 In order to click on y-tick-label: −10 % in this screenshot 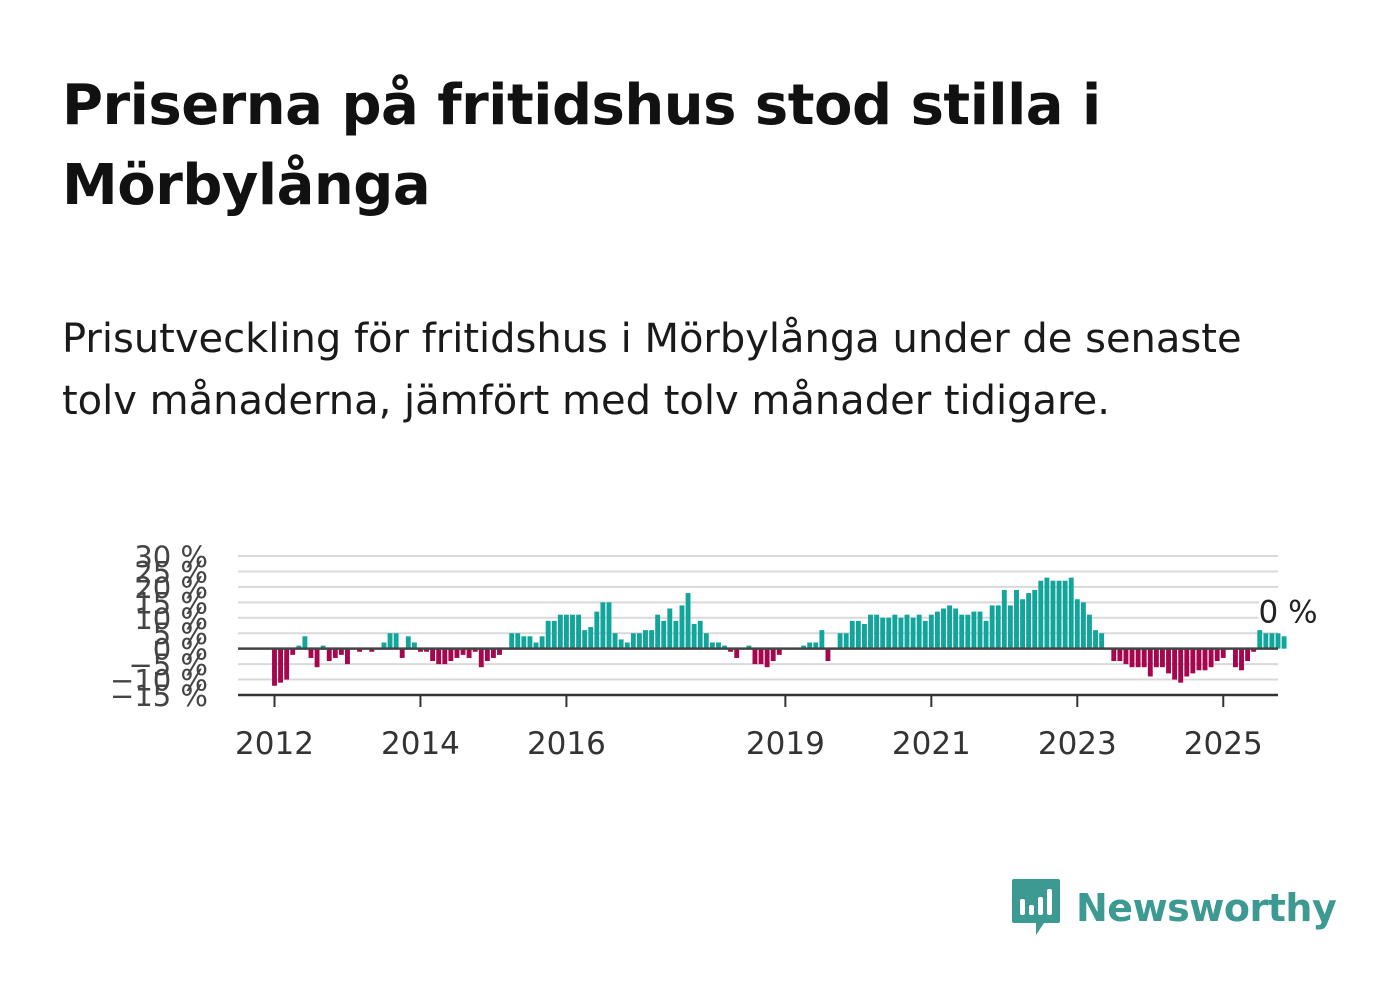, I will do `click(159, 681)`.